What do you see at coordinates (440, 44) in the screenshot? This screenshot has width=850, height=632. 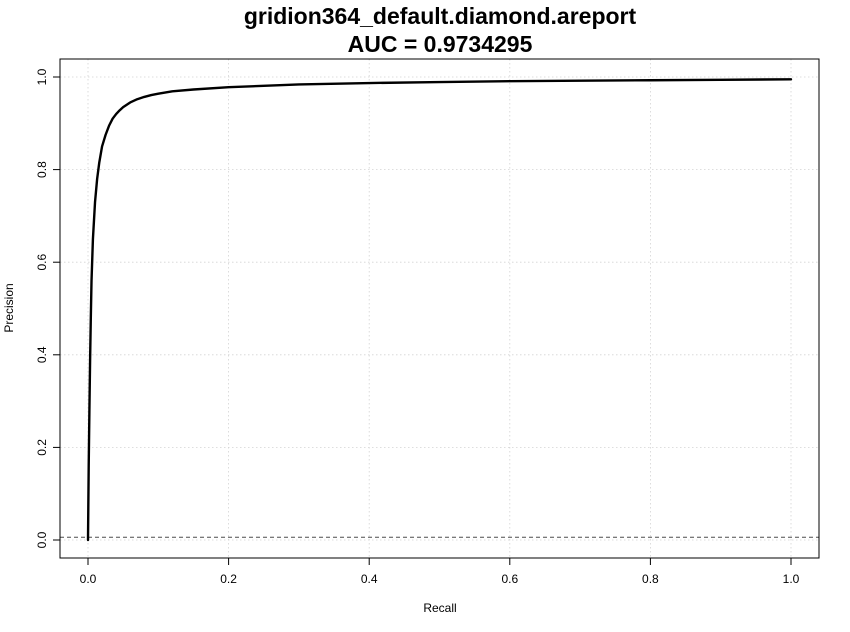 I see `chart-subtitle: AUC = 0.9734295` at bounding box center [440, 44].